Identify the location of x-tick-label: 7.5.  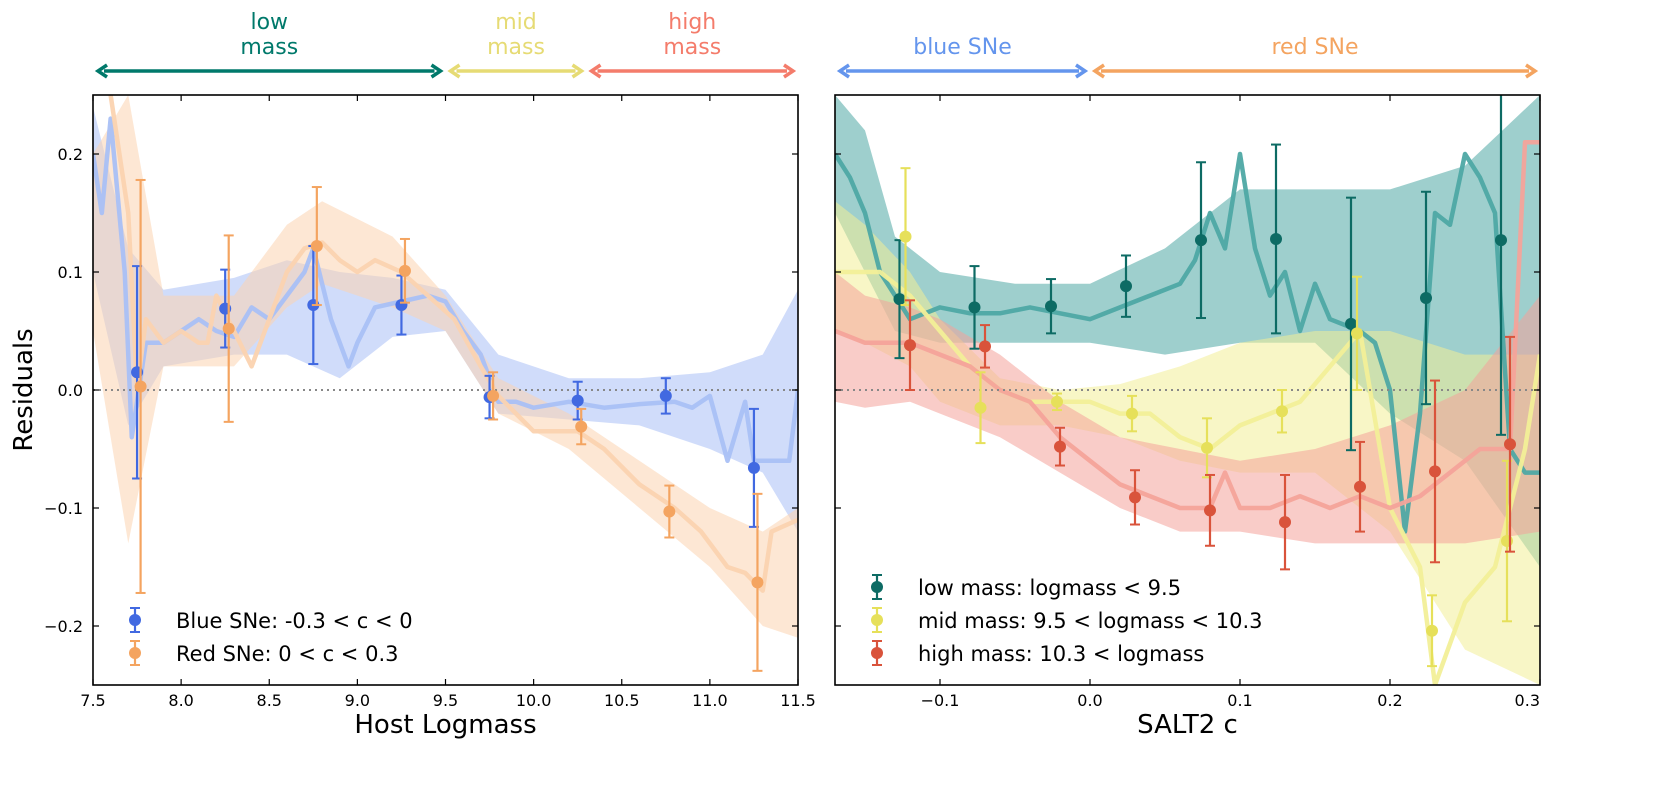
(92, 700).